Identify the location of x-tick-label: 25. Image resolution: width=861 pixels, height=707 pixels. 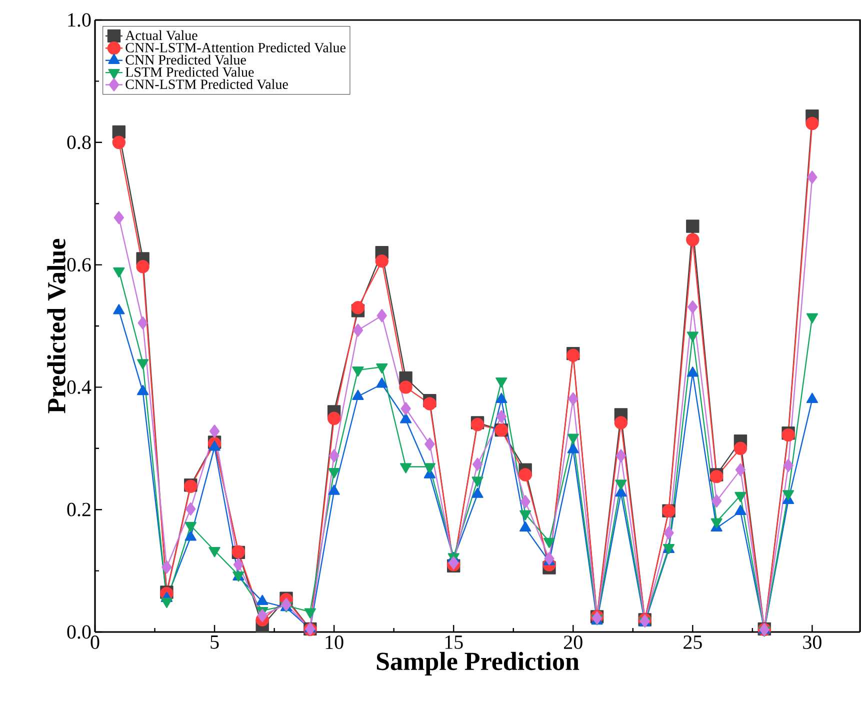
(693, 642).